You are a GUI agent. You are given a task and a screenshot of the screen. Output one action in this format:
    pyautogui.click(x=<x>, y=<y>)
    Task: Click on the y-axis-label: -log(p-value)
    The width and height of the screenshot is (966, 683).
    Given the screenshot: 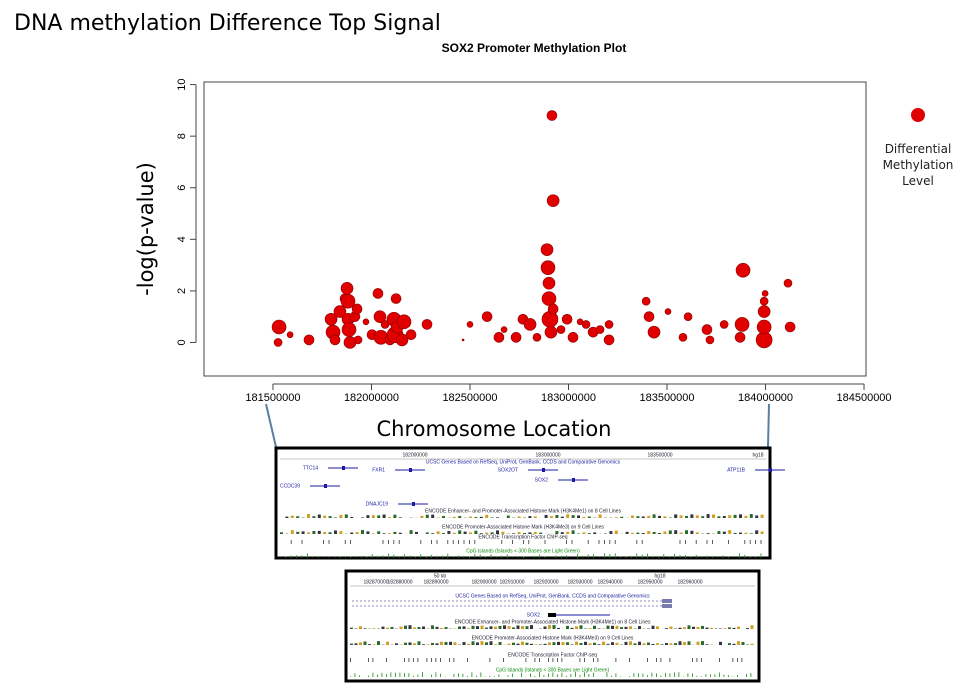 What is the action you would take?
    pyautogui.click(x=146, y=229)
    